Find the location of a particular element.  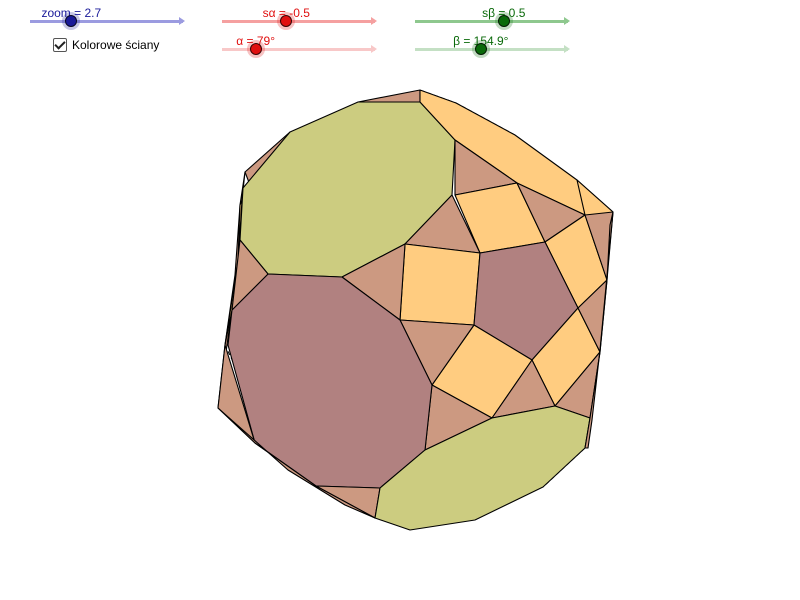

alpha-slider-knob is located at coordinates (255, 49).